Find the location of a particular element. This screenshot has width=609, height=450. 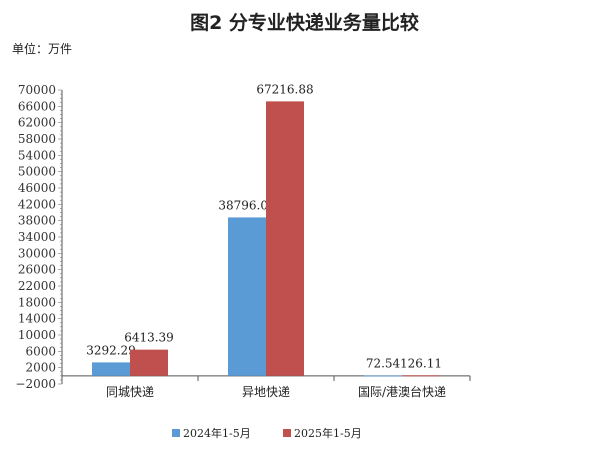

data-label: 6413.39 is located at coordinates (149, 338).